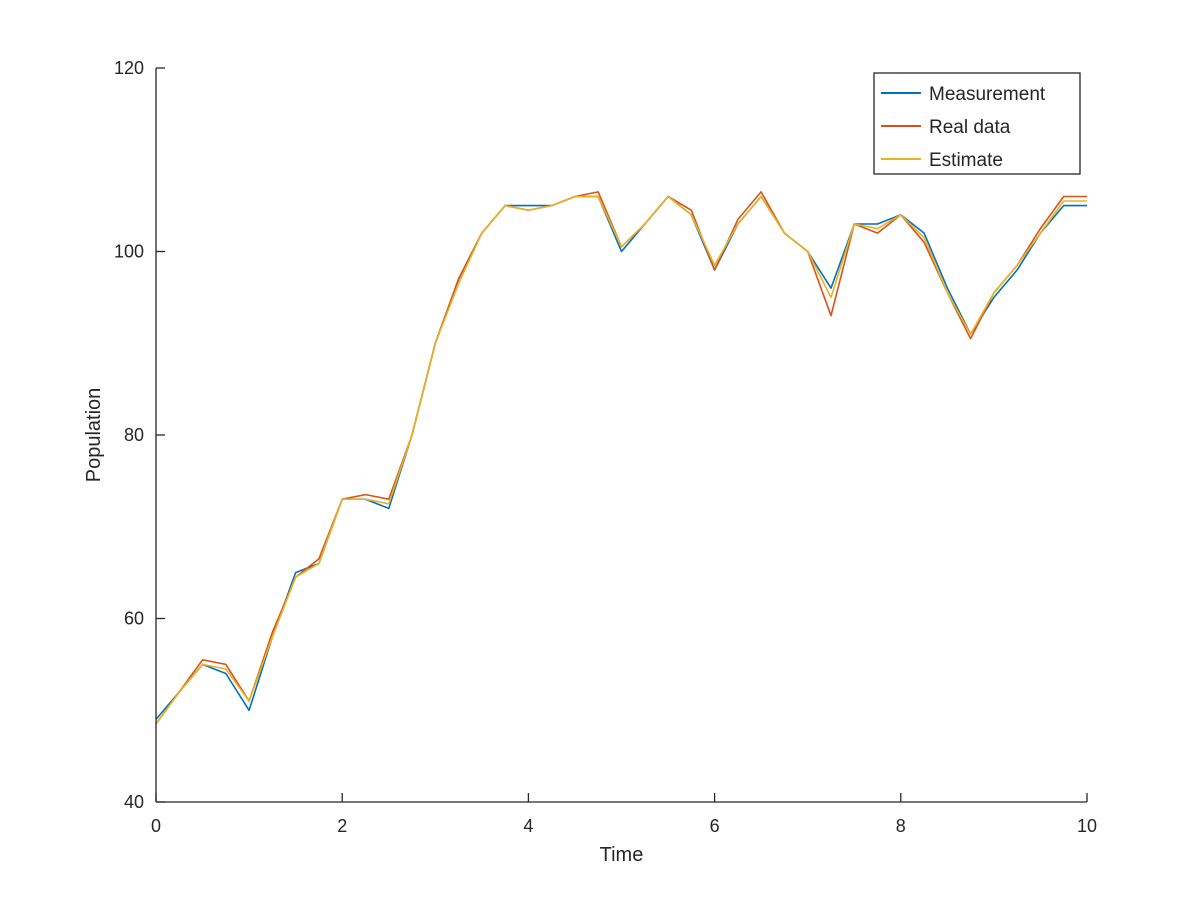  What do you see at coordinates (1087, 826) in the screenshot?
I see `x-tick-label: 10` at bounding box center [1087, 826].